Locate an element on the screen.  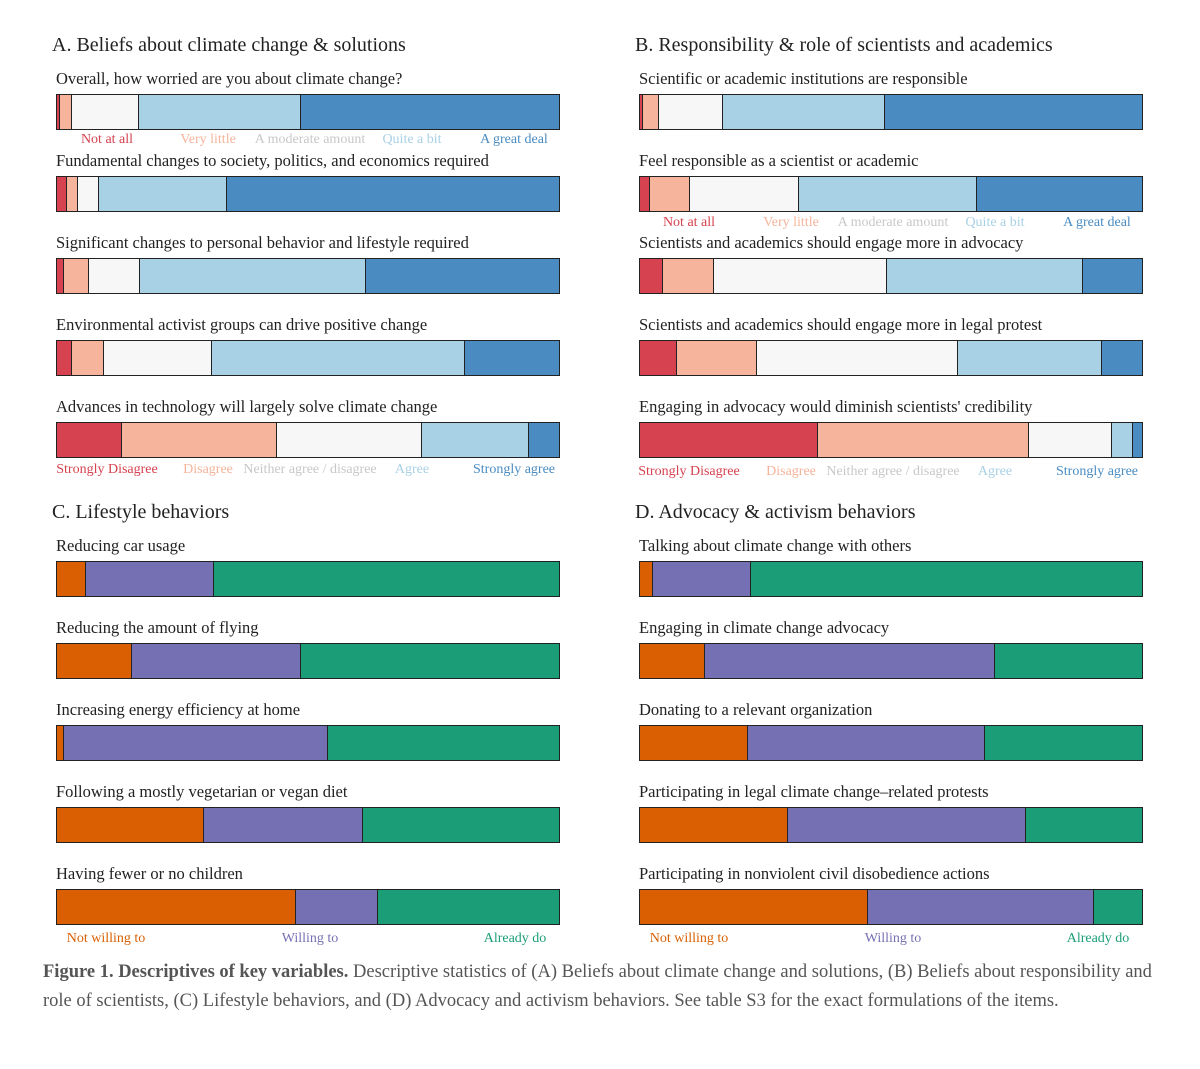
legend-label: Not willing to is located at coordinates (106, 938).